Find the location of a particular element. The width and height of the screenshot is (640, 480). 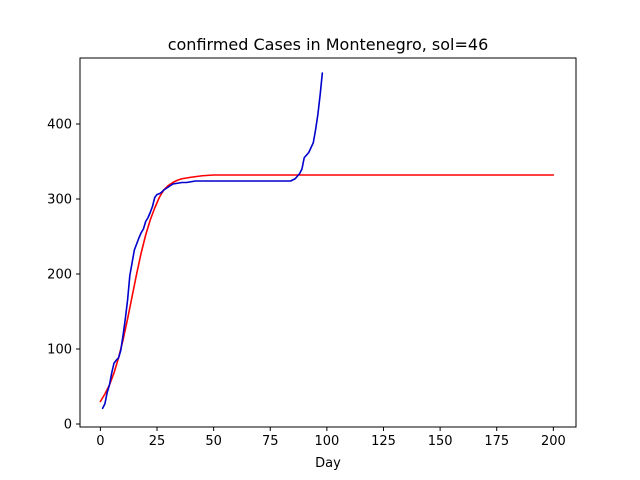

x-tick-label: 150 is located at coordinates (440, 441).